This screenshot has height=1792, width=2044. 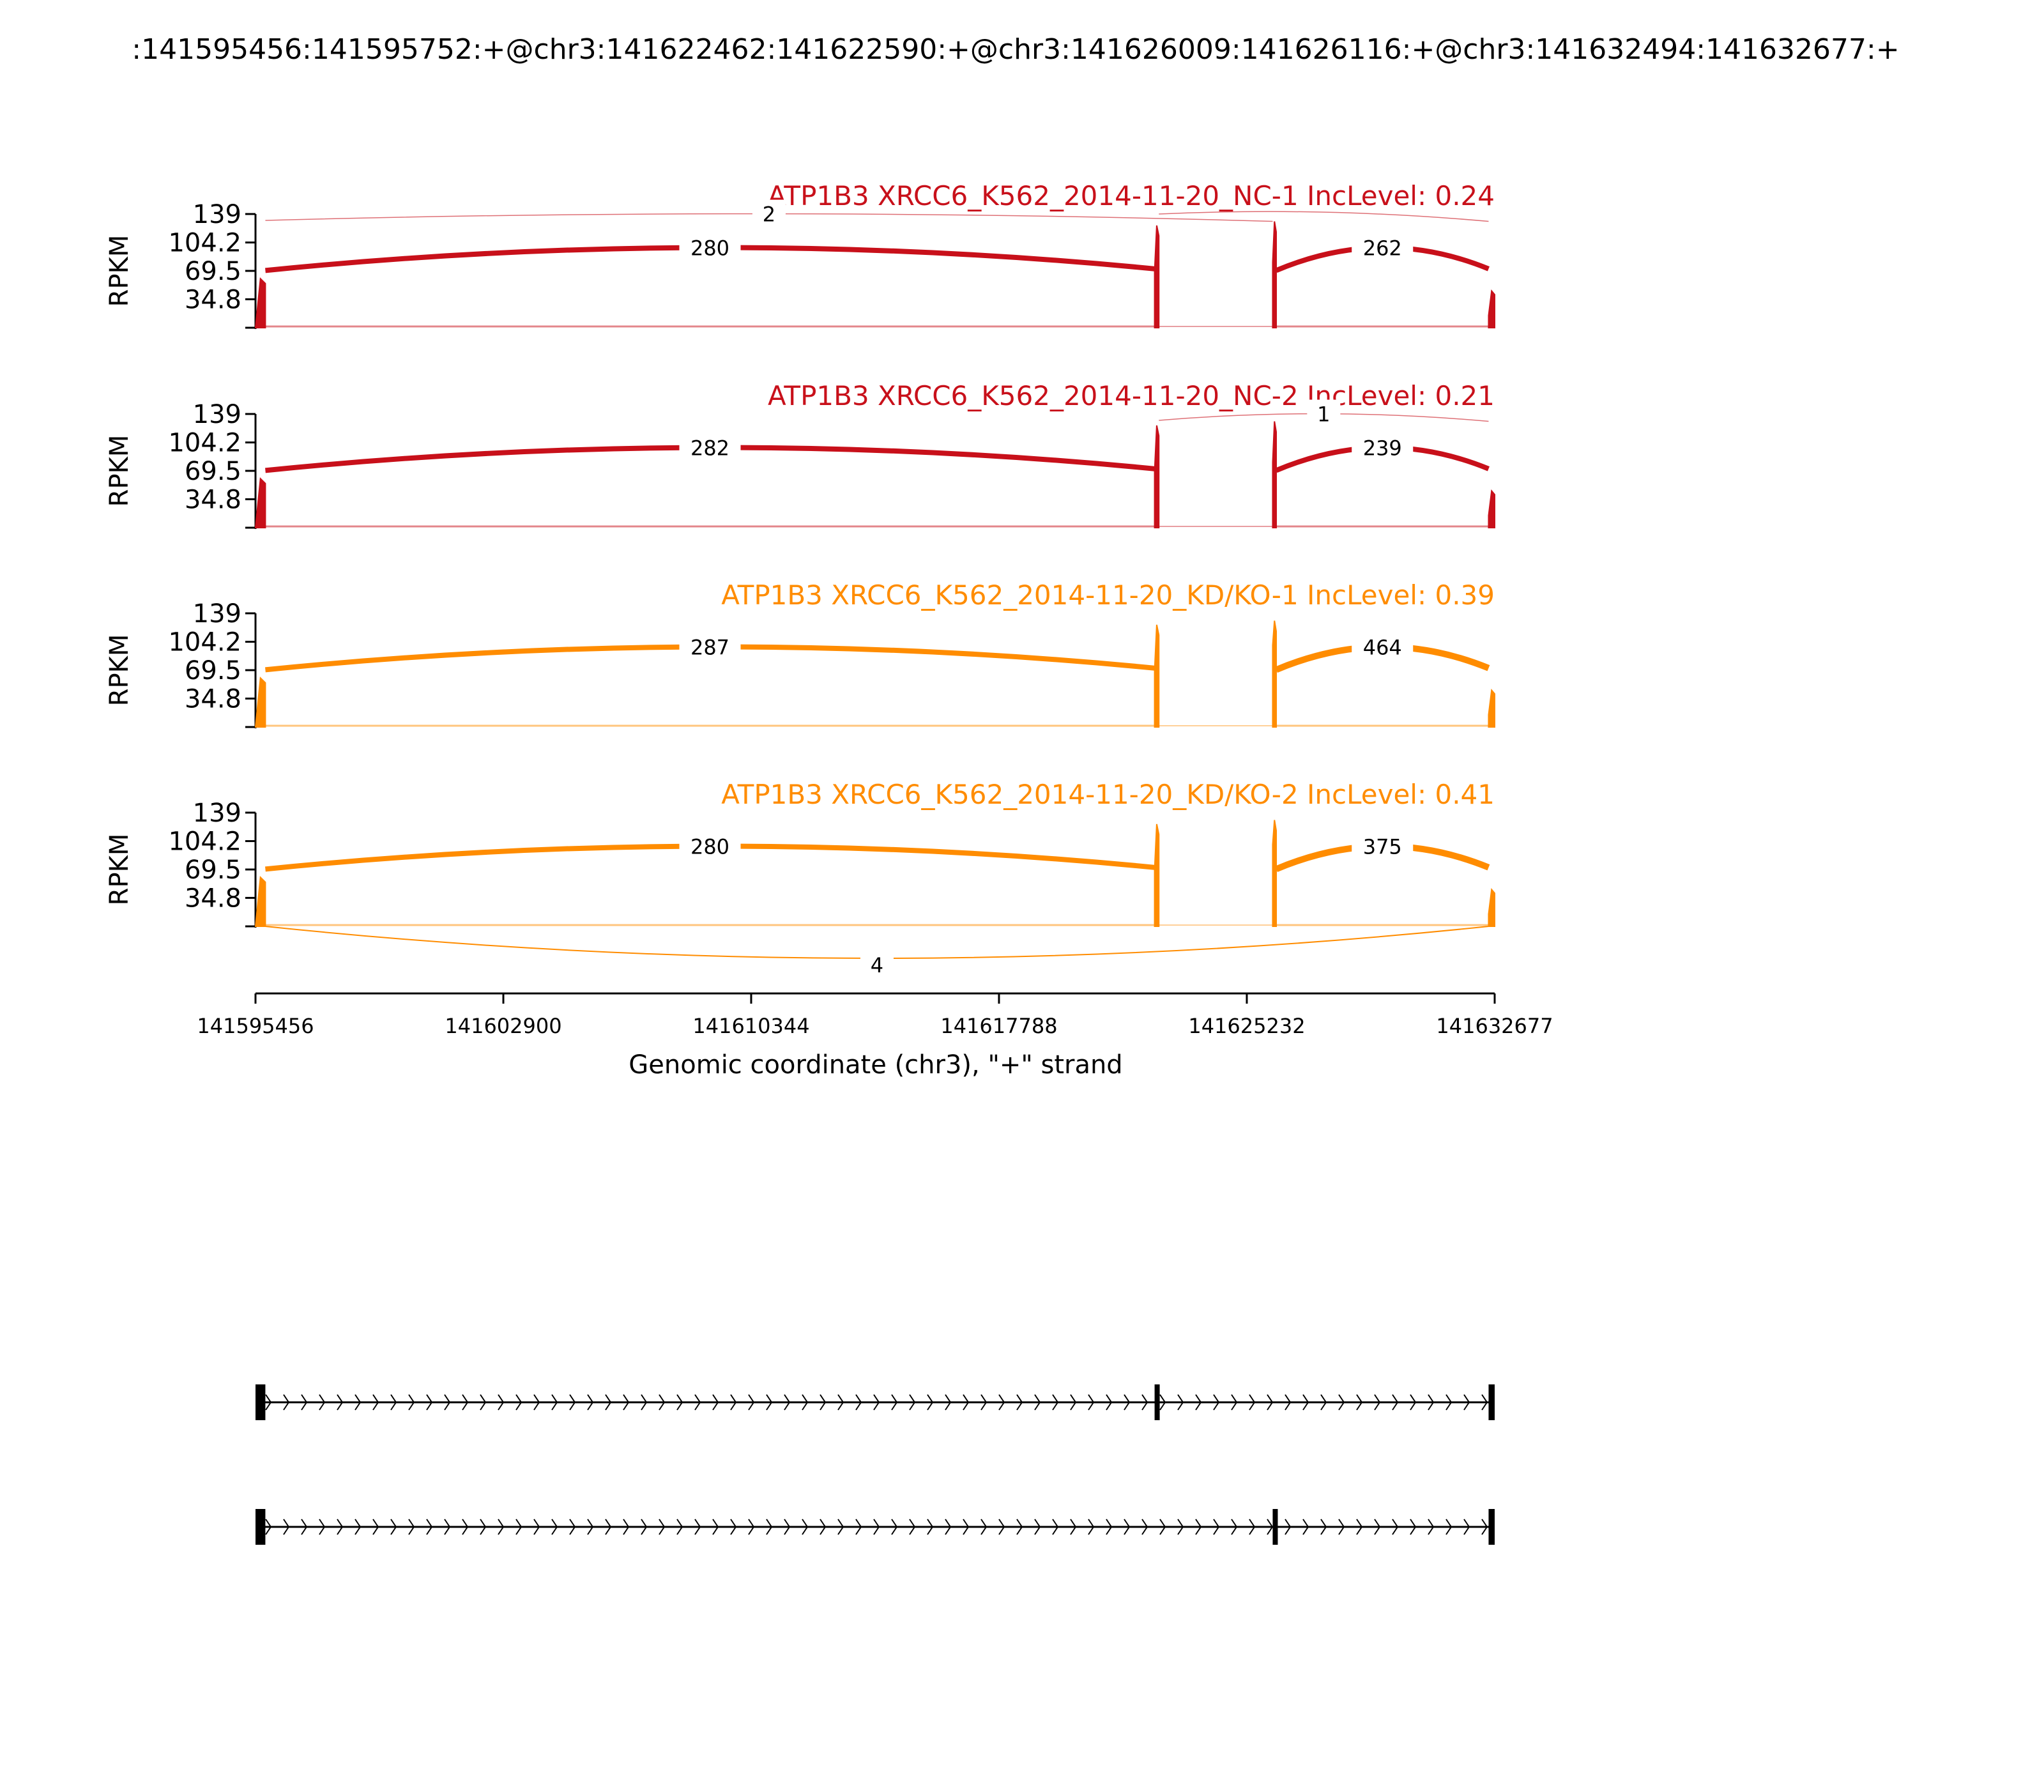 I want to click on junction-arc, so click(x=1324, y=216).